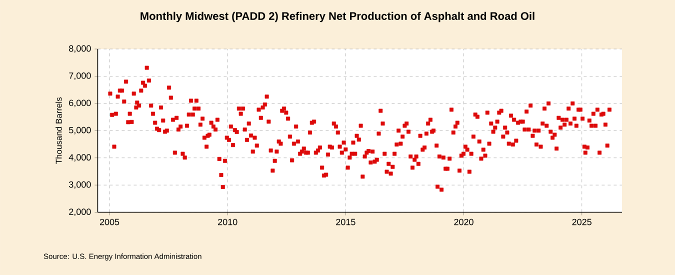 The width and height of the screenshot is (675, 275). What do you see at coordinates (346, 222) in the screenshot?
I see `x-tick-label: 2015` at bounding box center [346, 222].